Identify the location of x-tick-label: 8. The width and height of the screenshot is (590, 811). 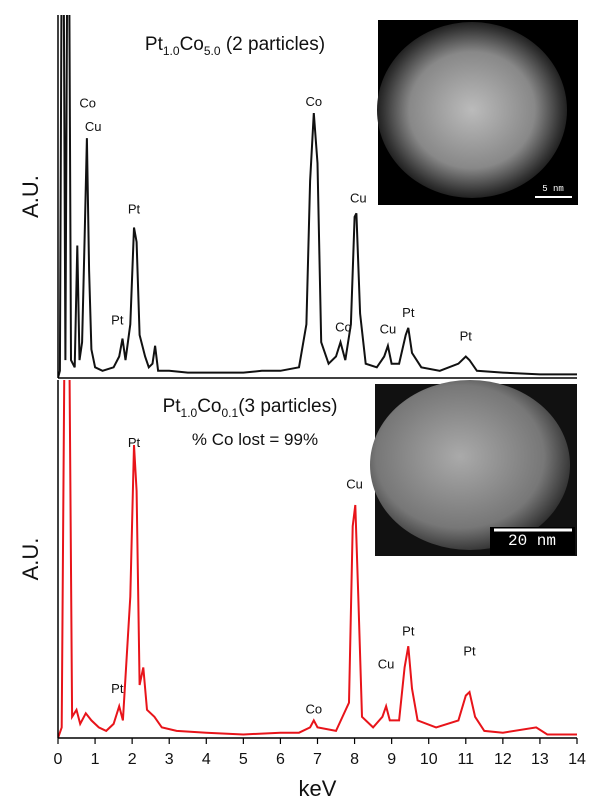
(354, 759).